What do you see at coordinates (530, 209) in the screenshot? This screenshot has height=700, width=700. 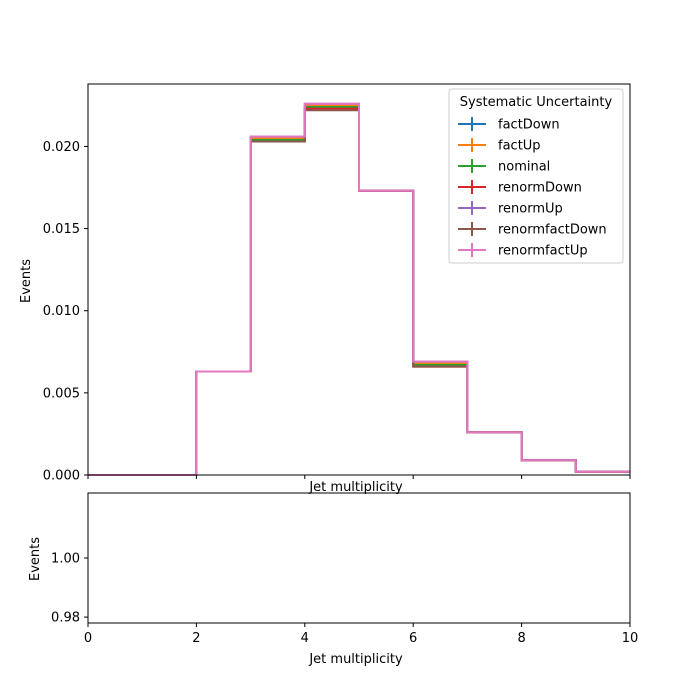 I see `legend-label: renormUp` at bounding box center [530, 209].